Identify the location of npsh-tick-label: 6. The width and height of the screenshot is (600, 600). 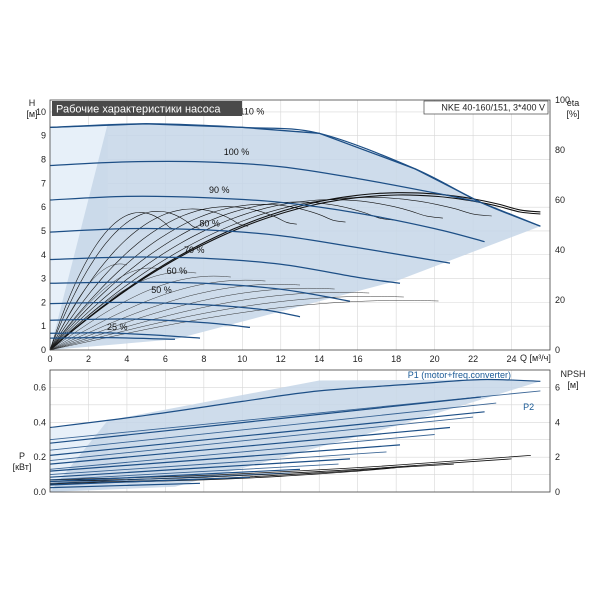
(557, 387).